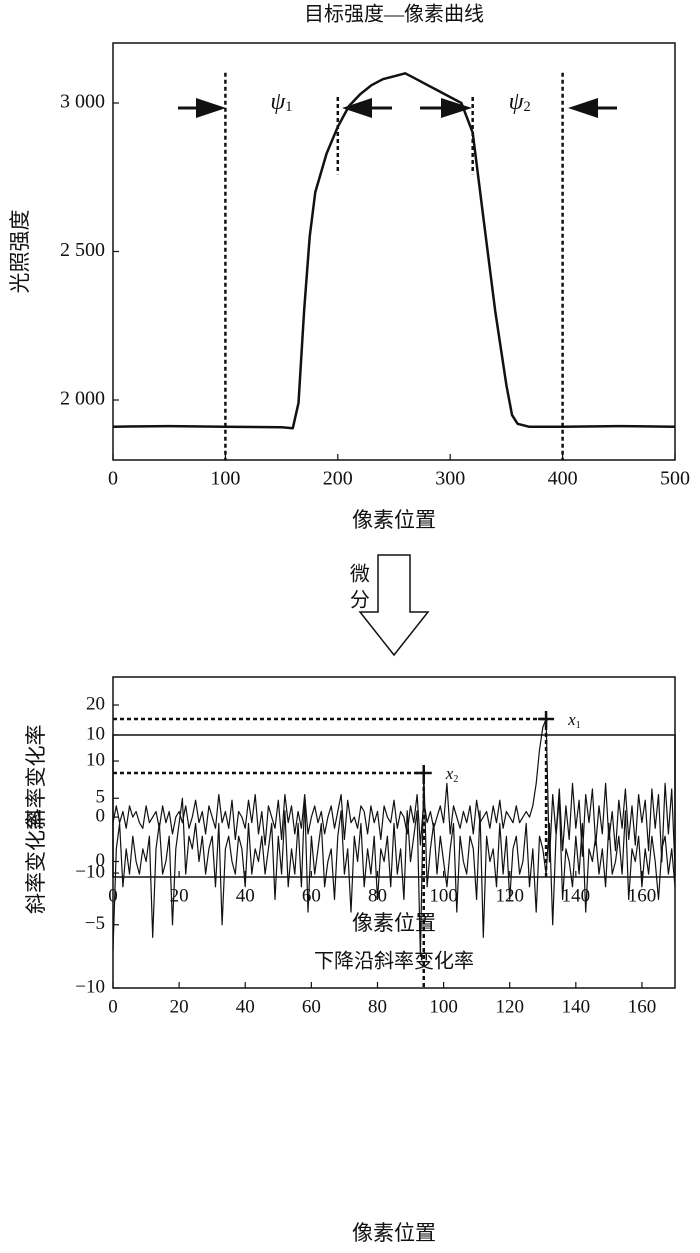 The height and width of the screenshot is (1253, 700). I want to click on x-tick-label: 120, so click(509, 1006).